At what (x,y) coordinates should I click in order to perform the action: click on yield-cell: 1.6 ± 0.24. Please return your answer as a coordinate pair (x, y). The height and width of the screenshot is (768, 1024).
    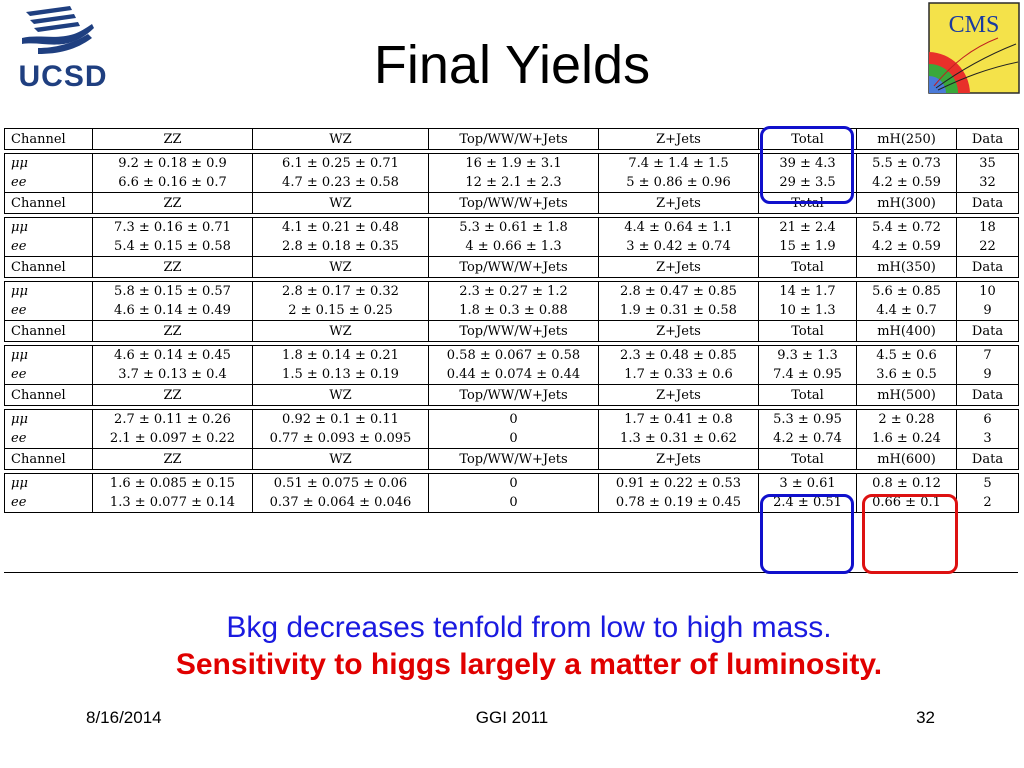
    Looking at the image, I should click on (906, 439).